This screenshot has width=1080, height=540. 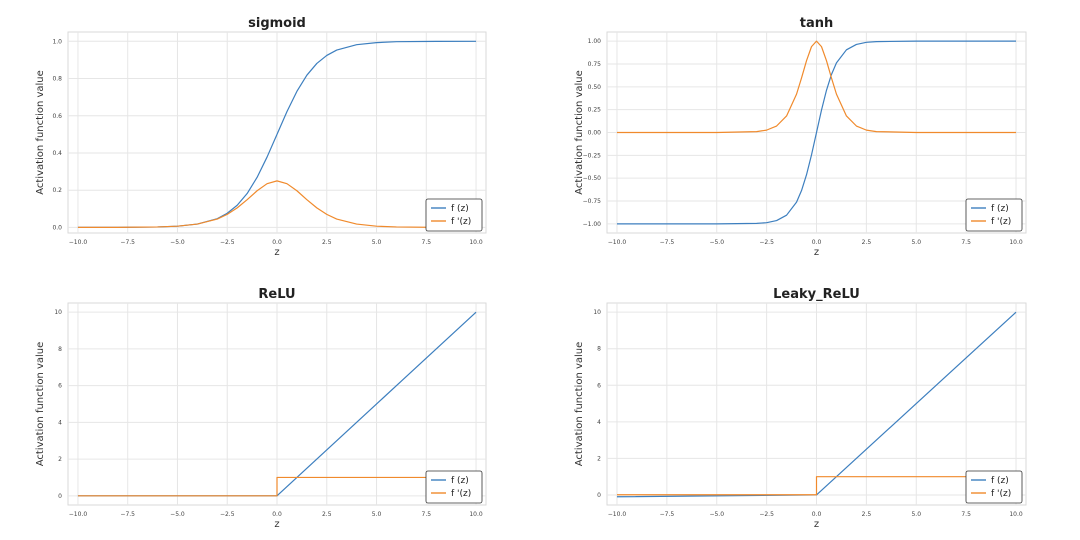 I want to click on chart-title: ReLU, so click(x=276, y=294).